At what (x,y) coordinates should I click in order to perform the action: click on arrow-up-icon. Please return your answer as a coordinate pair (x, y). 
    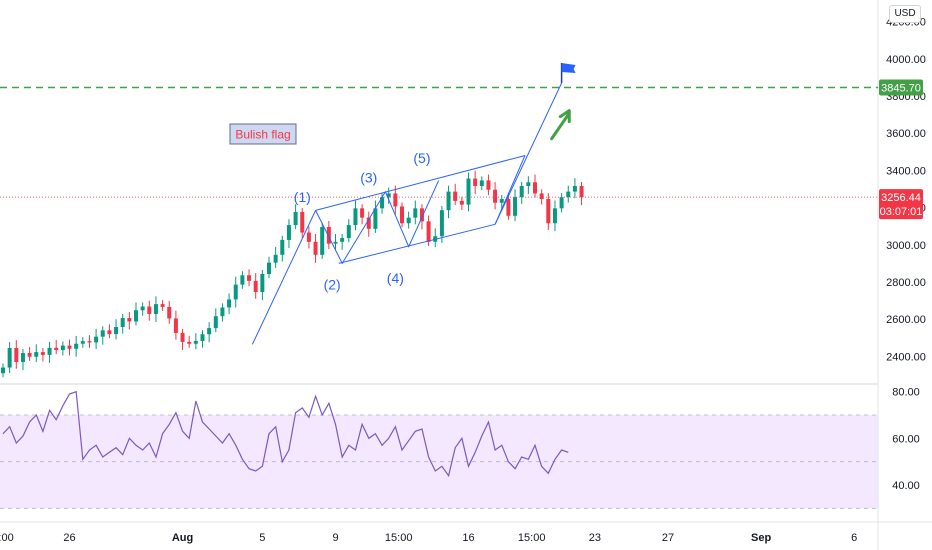
    Looking at the image, I should click on (560, 127).